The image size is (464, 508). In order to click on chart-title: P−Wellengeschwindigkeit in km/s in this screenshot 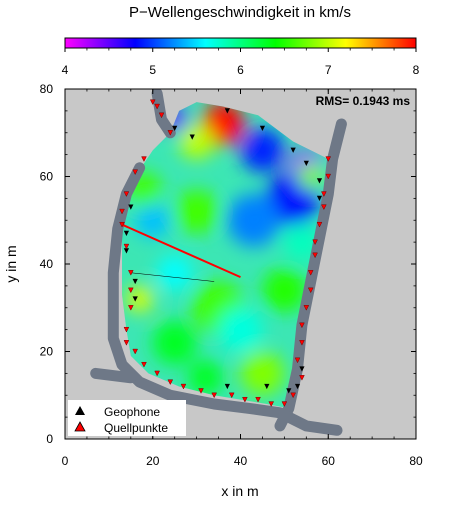, I will do `click(240, 12)`.